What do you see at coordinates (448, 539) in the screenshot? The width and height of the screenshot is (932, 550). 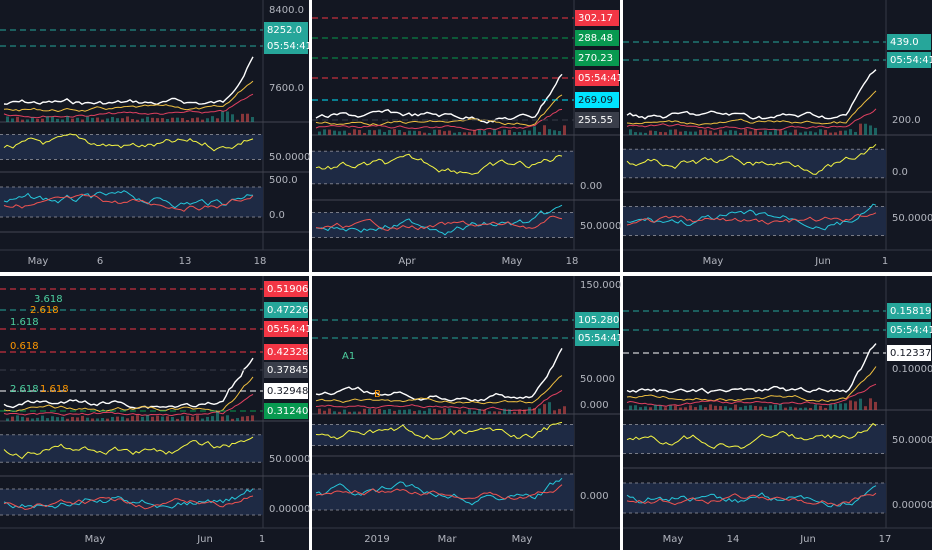 I see `time-axis-label: Mar` at bounding box center [448, 539].